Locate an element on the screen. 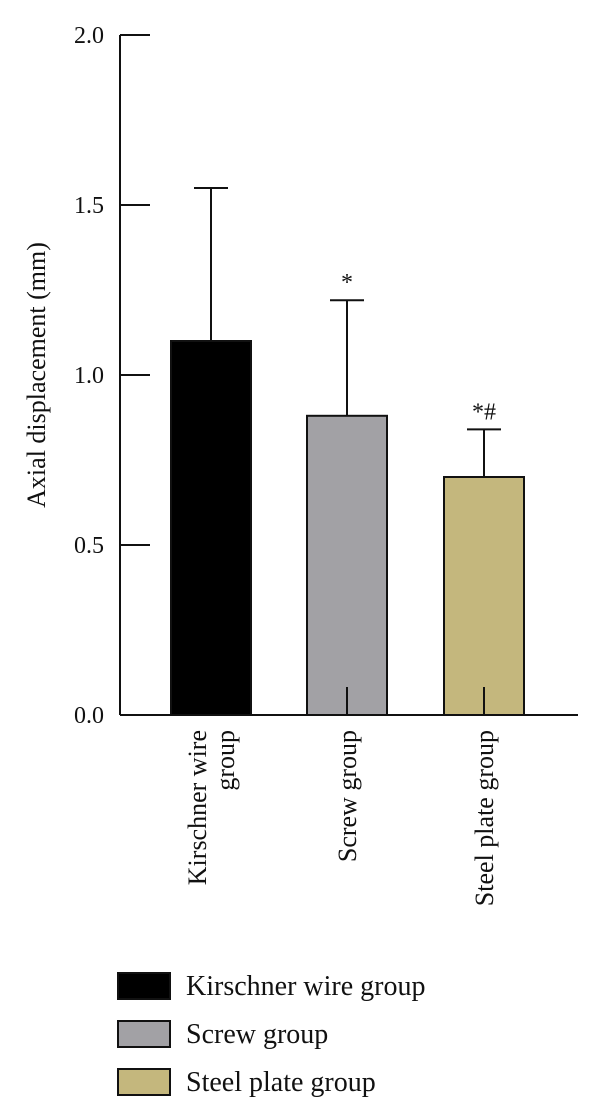 The height and width of the screenshot is (1120, 600). x-category-label: Screw group is located at coordinates (347, 796).